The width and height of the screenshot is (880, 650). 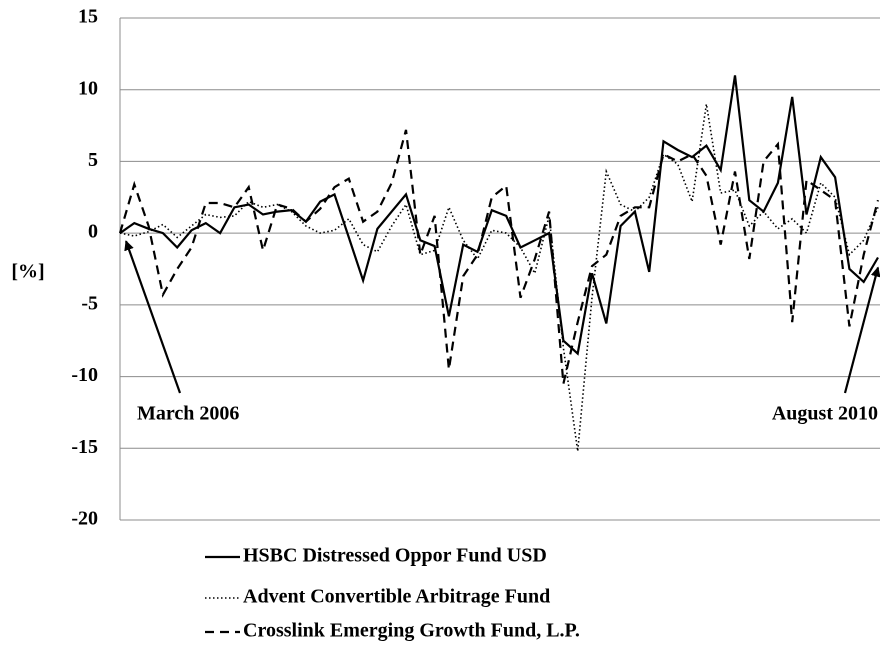 I want to click on y-tick-label: 5, so click(x=93, y=160).